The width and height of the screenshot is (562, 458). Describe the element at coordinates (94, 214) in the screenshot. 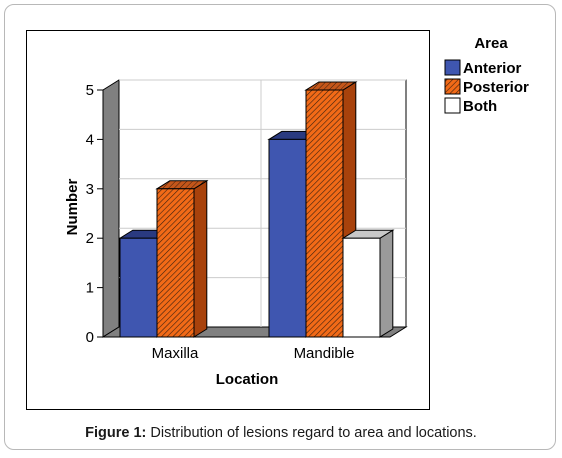

I see `y-tick-labels: 0 1 2 3 4 5` at that location.